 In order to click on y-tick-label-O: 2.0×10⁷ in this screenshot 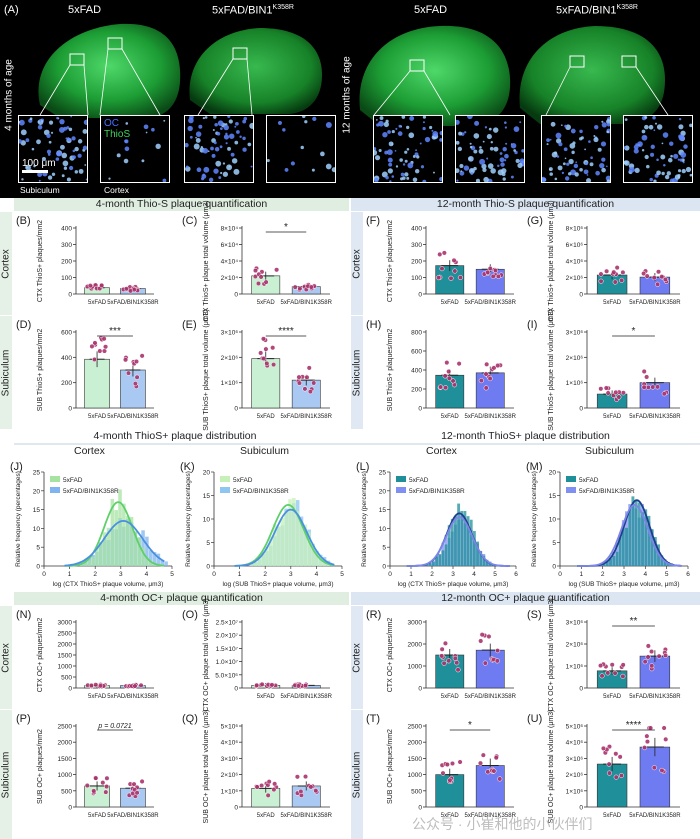, I will do `click(227, 636)`.